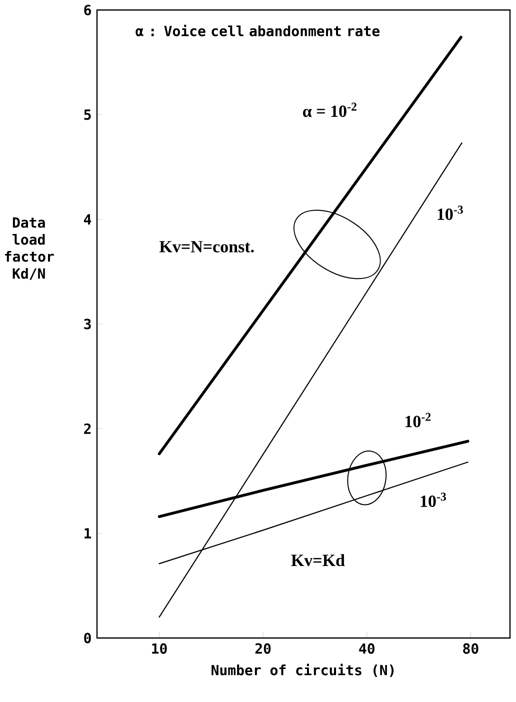 The image size is (516, 702). What do you see at coordinates (88, 219) in the screenshot?
I see `y-tick-label: 4` at bounding box center [88, 219].